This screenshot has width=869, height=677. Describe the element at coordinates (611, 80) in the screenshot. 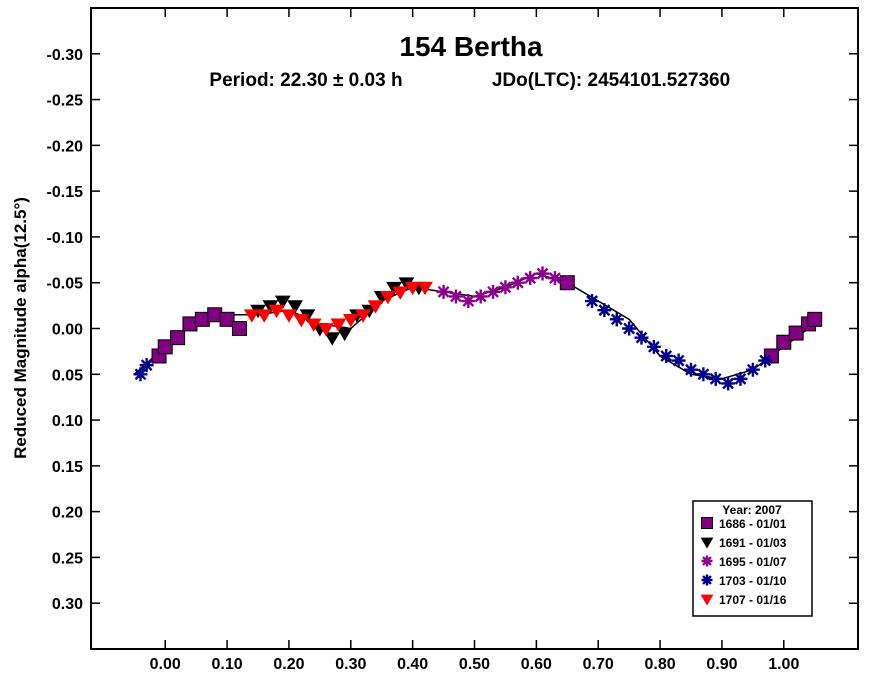

I see `epoch-text: JDo(LTC): 2454101.527360` at that location.